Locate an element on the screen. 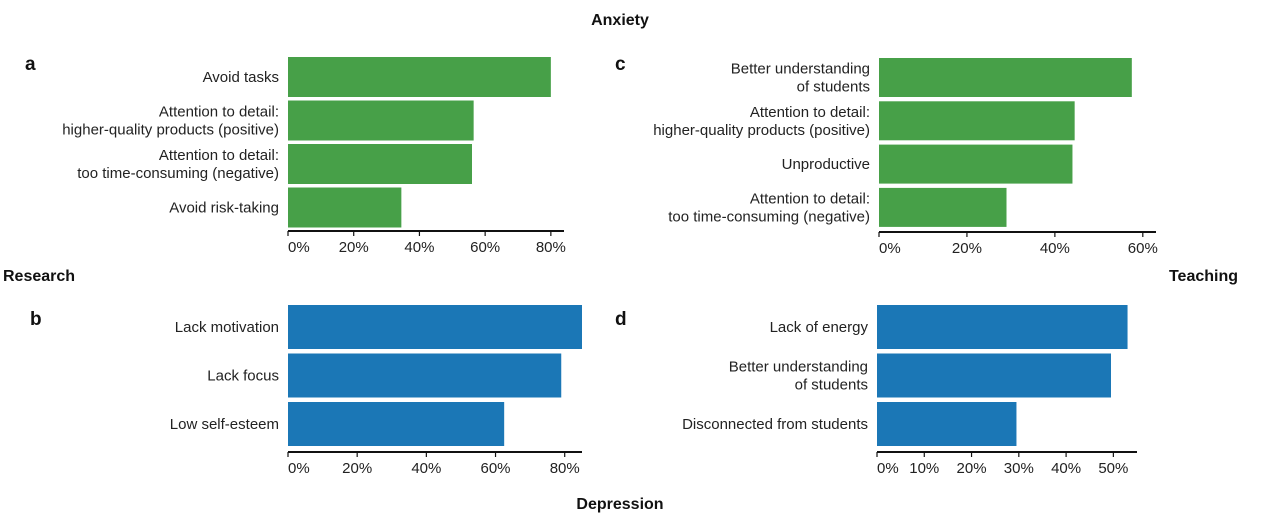  panel-b-tick-label: 80% is located at coordinates (565, 468).